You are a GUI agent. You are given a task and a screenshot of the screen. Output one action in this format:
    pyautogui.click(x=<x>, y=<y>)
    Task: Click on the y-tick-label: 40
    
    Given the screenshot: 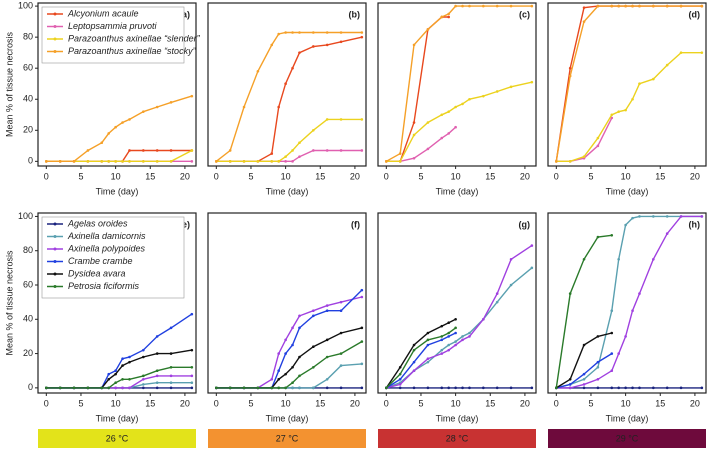 What is the action you would take?
    pyautogui.click(x=28, y=319)
    